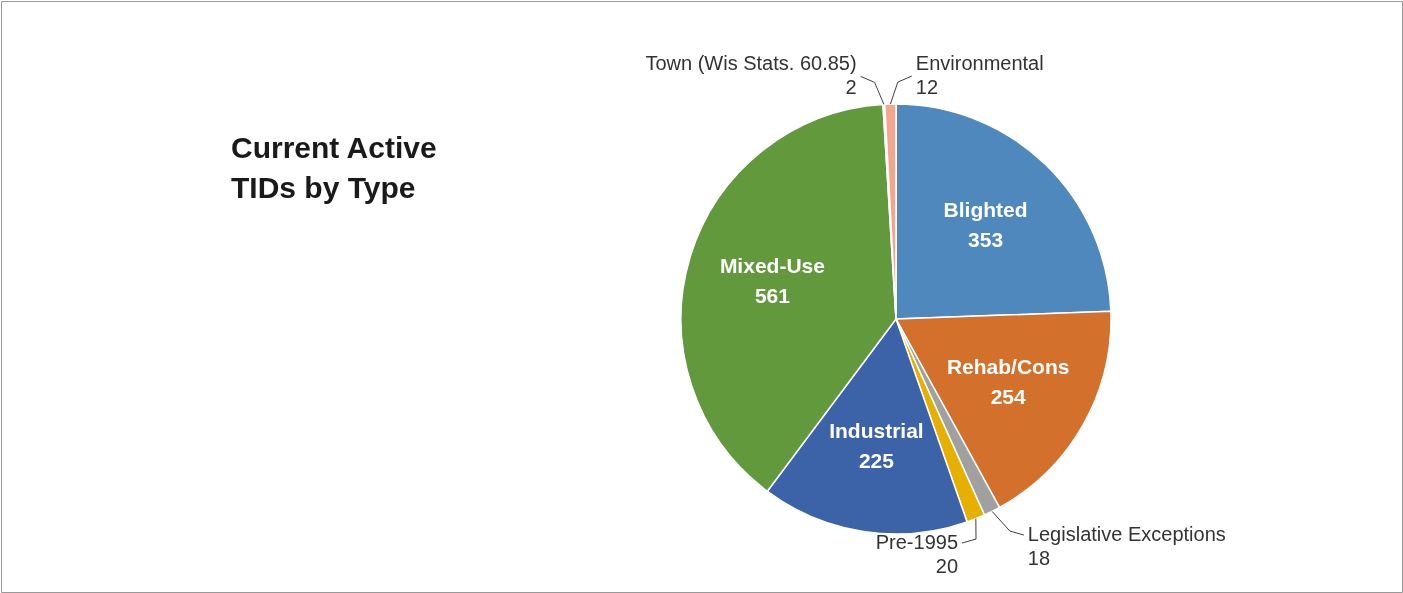  I want to click on slice-label: Rehab/Cons, so click(1008, 366).